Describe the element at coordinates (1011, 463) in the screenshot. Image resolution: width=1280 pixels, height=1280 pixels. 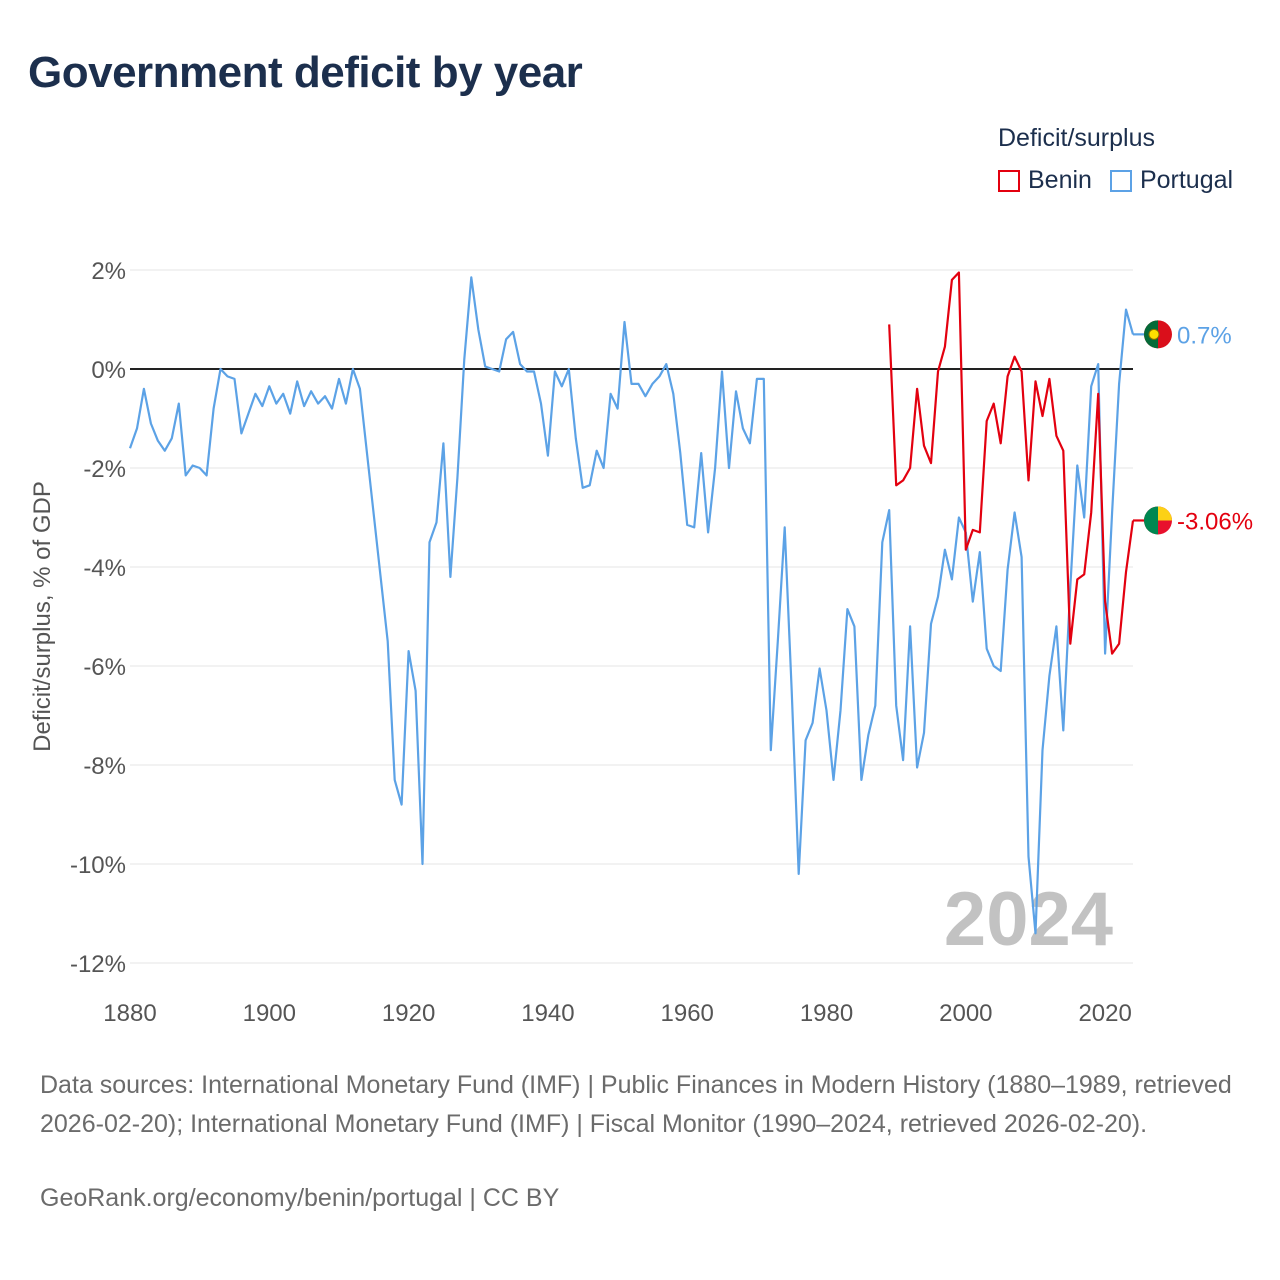
I see `series-line-benin` at that location.